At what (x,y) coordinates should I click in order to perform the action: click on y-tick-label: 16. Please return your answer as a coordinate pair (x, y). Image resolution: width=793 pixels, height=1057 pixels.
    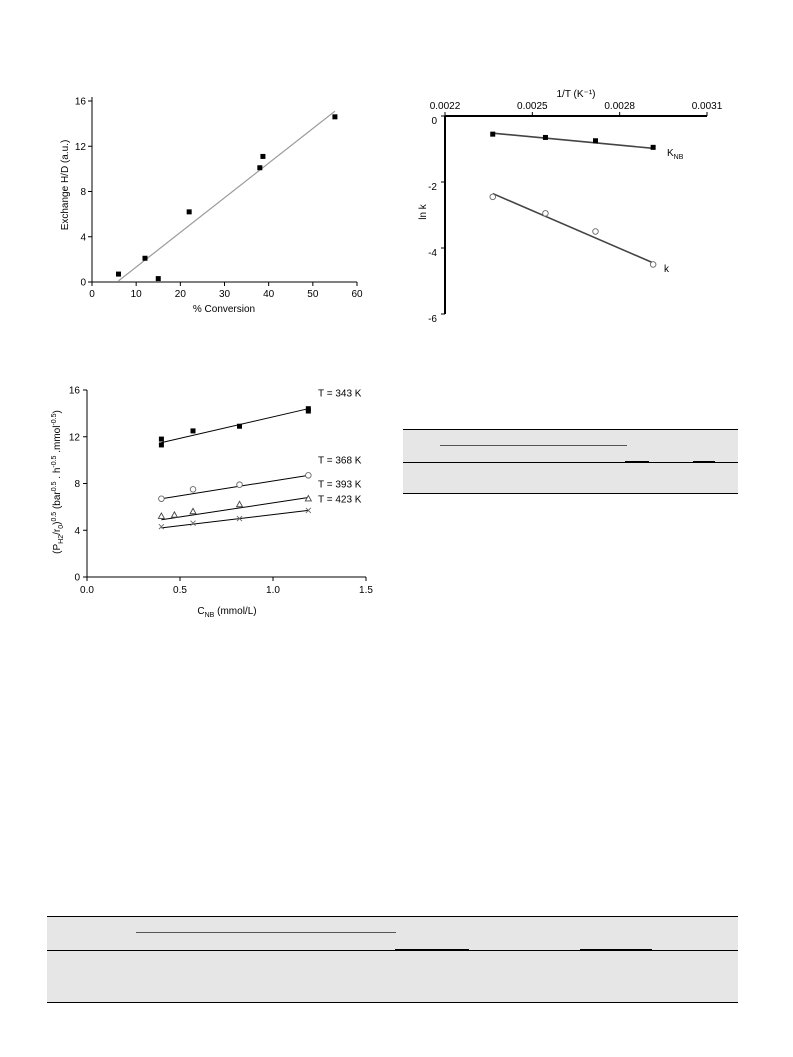
    Looking at the image, I should click on (81, 102).